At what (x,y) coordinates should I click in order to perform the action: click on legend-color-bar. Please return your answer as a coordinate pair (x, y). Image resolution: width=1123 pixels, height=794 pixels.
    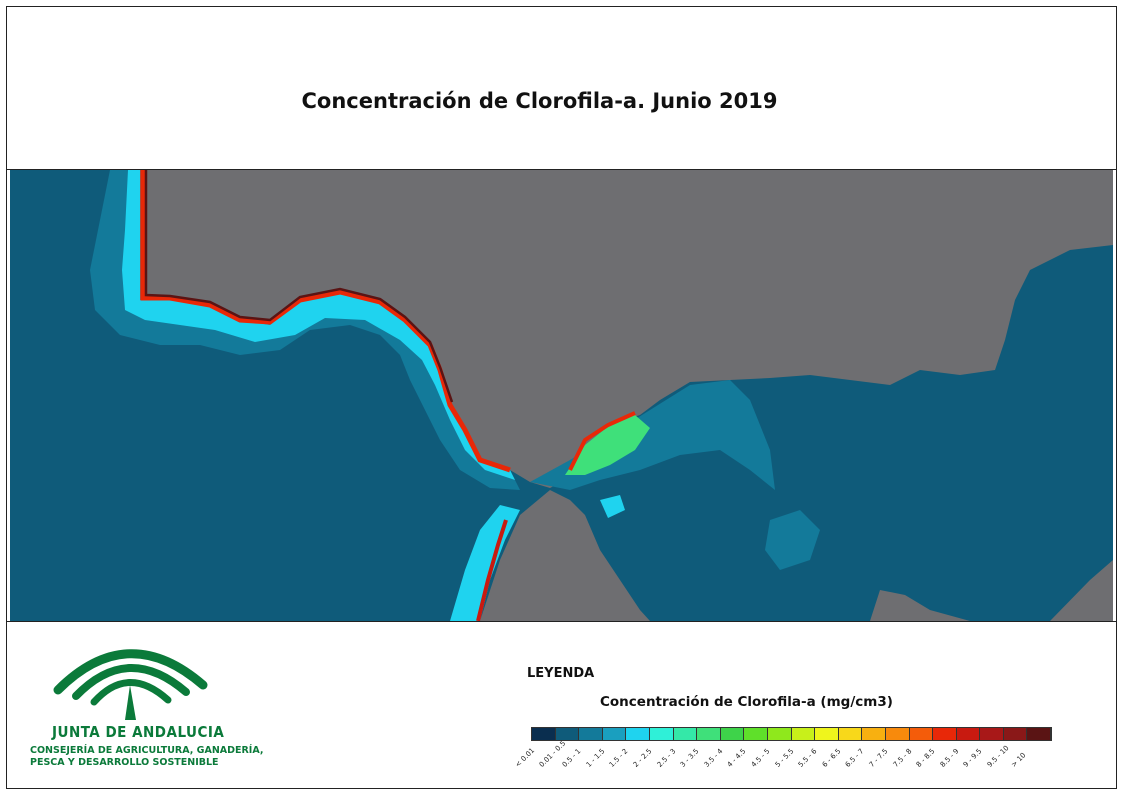
    Looking at the image, I should click on (792, 734).